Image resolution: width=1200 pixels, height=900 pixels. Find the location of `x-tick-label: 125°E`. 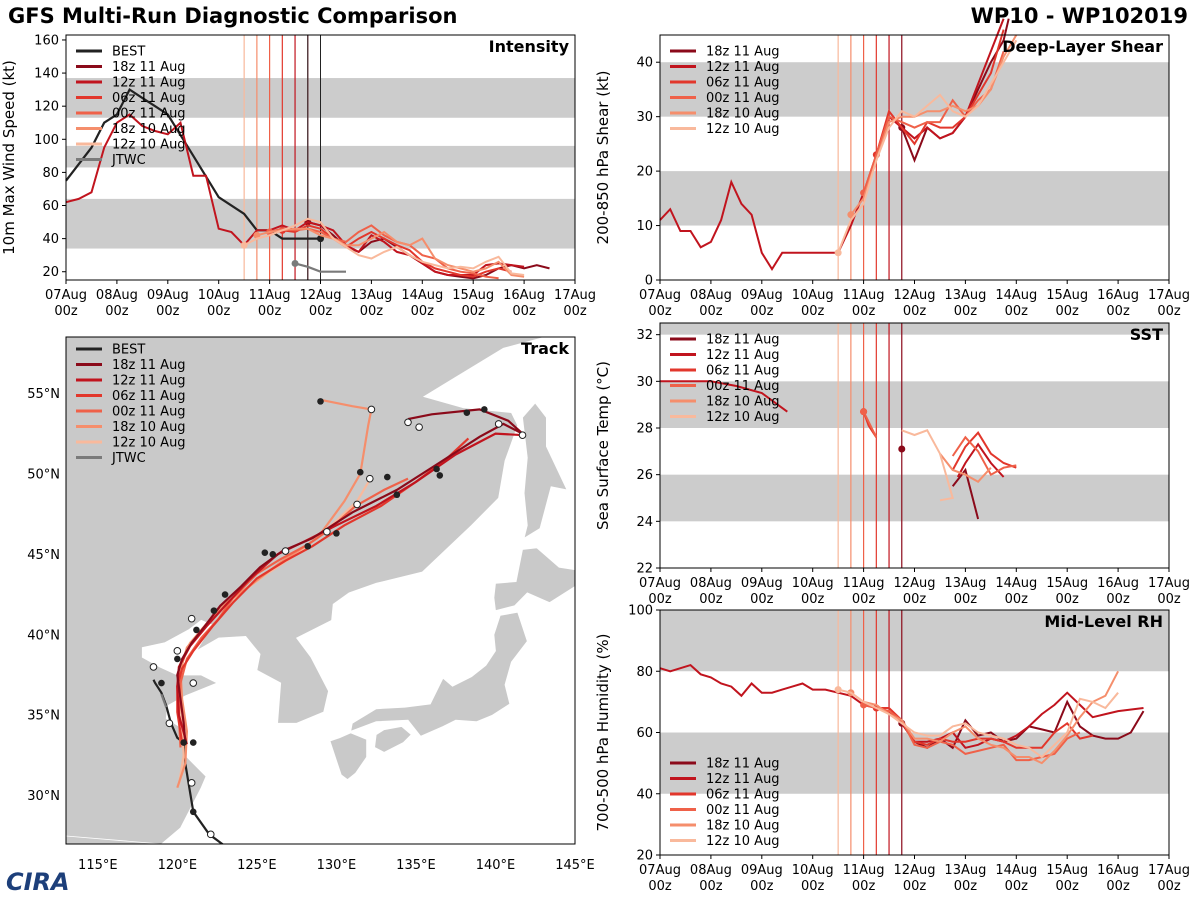

x-tick-label: 125°E is located at coordinates (257, 865).